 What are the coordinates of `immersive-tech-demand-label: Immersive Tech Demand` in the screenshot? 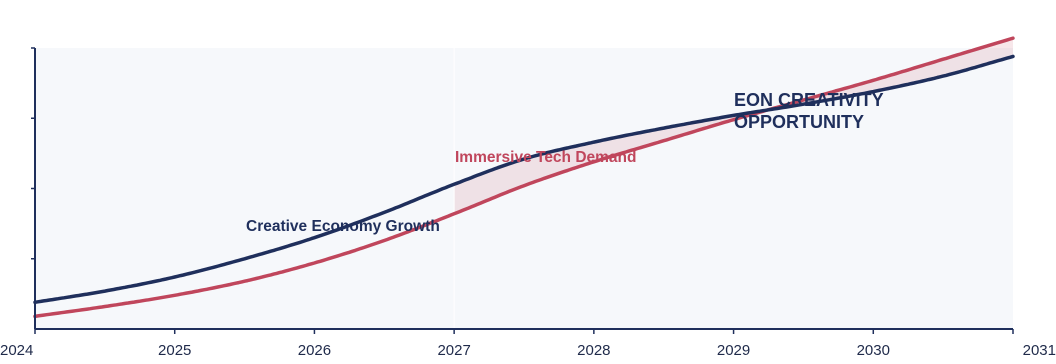 It's located at (545, 157).